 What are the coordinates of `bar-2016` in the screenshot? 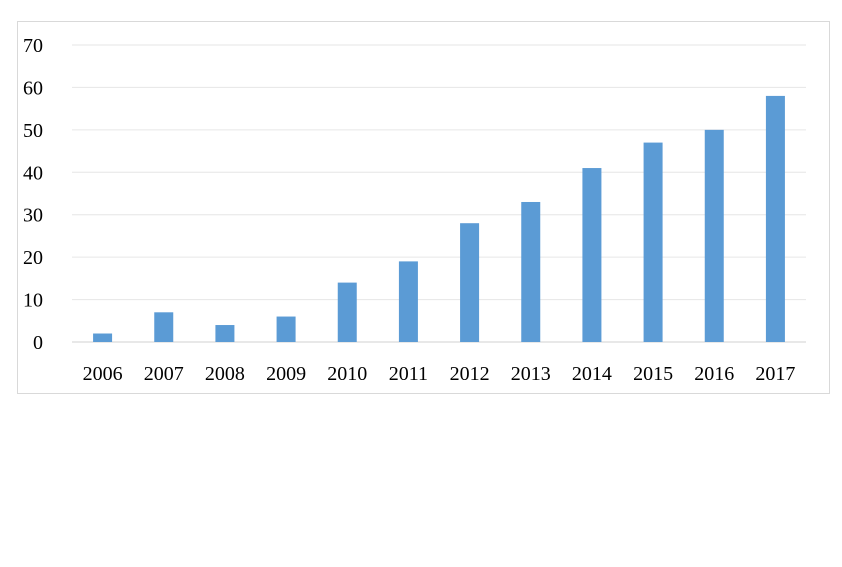 It's located at (714, 235).